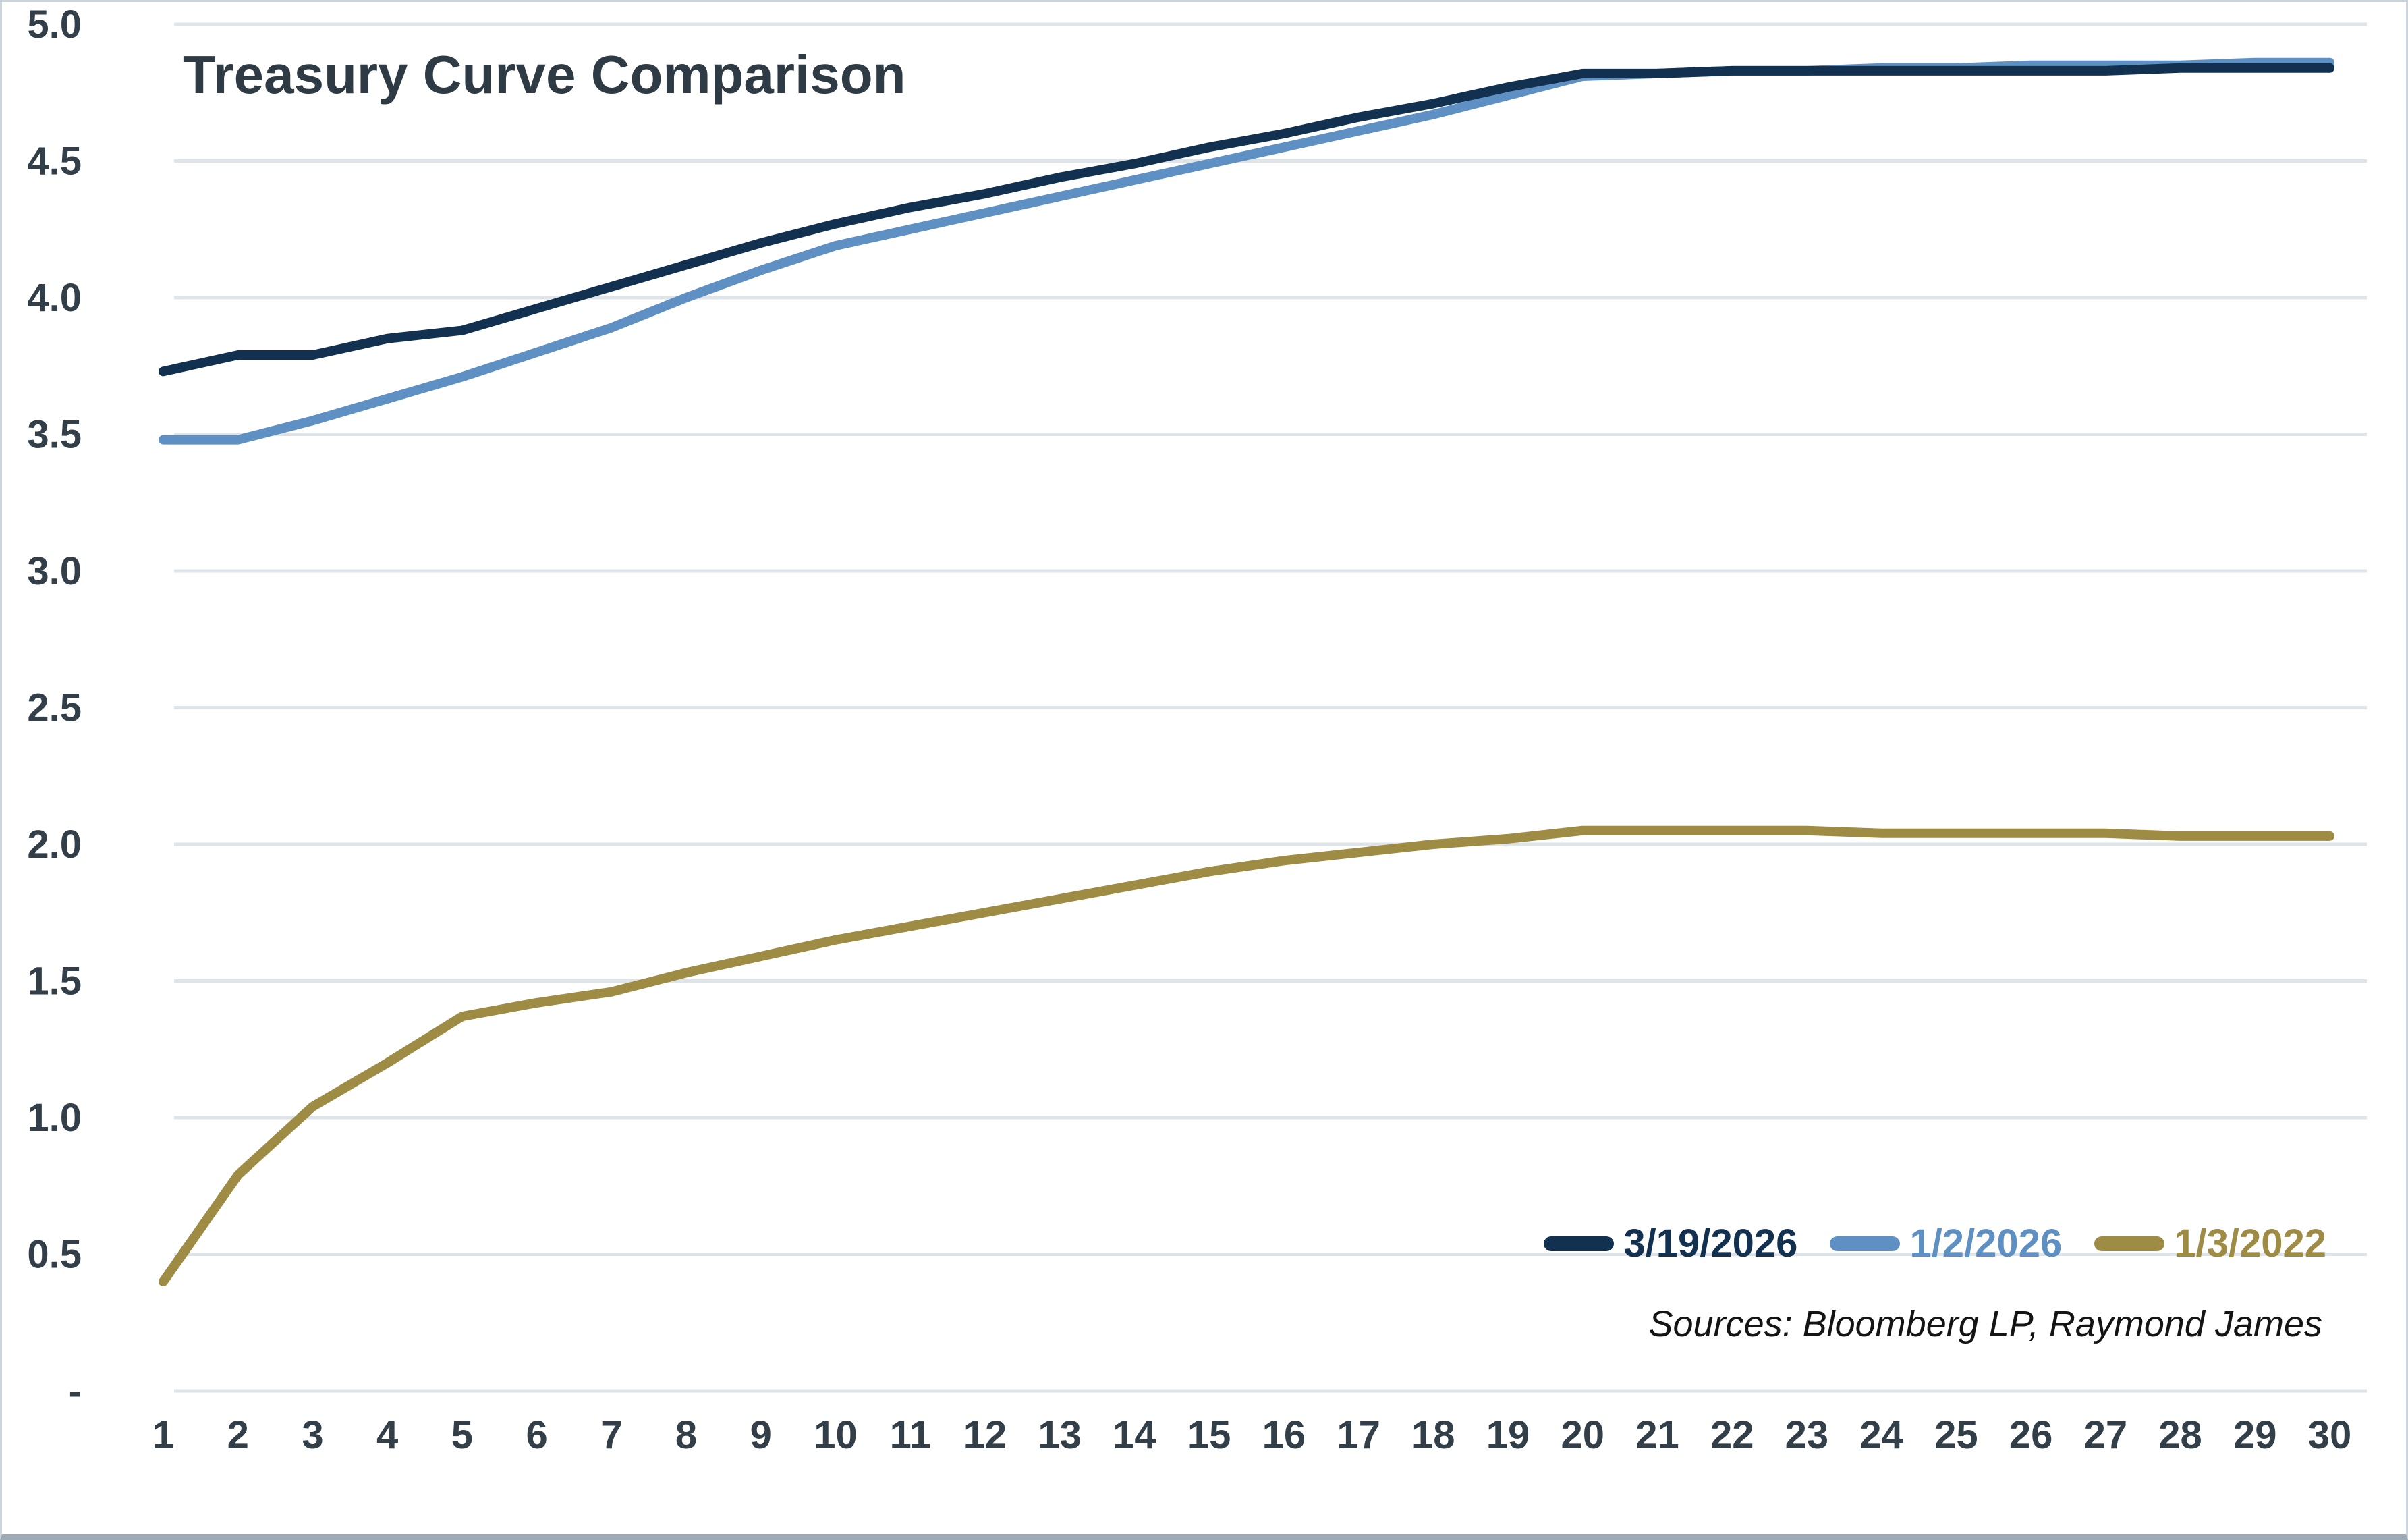 Image resolution: width=2408 pixels, height=1540 pixels. What do you see at coordinates (910, 1435) in the screenshot?
I see `x-tick-label: 11` at bounding box center [910, 1435].